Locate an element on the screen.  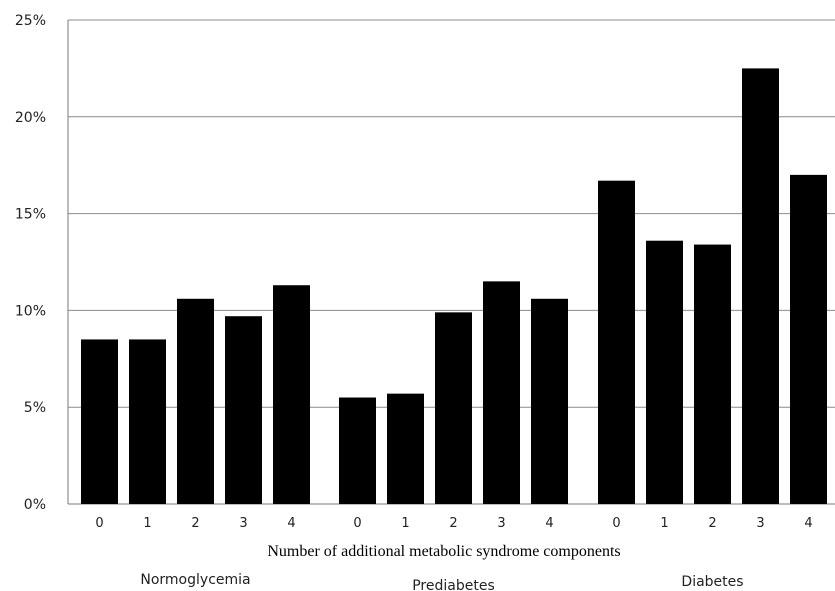
y-tick-label: 10% is located at coordinates (30, 311).